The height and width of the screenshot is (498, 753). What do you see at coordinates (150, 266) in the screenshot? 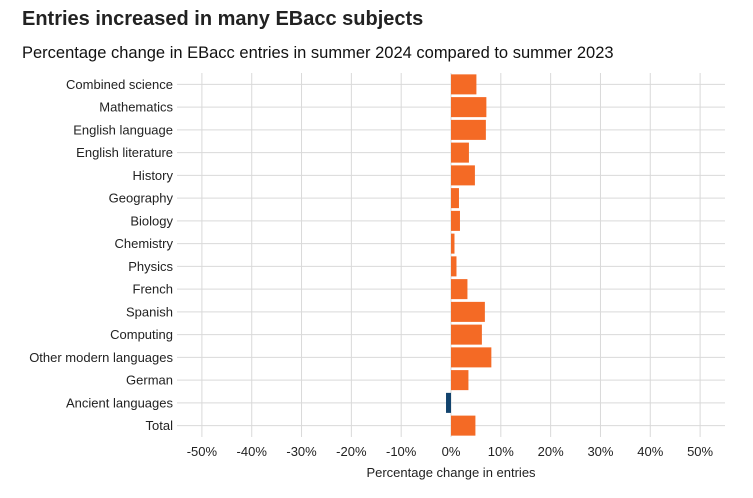
I see `category-label: Physics` at bounding box center [150, 266].